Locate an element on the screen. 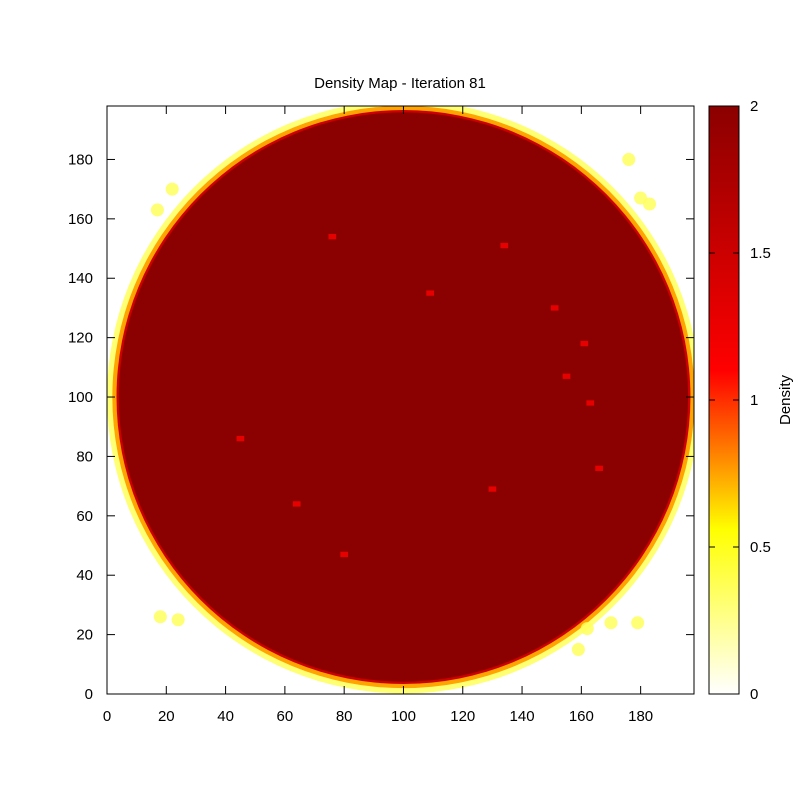 The image size is (800, 800). x-tick-label-3: 60 is located at coordinates (285, 716).